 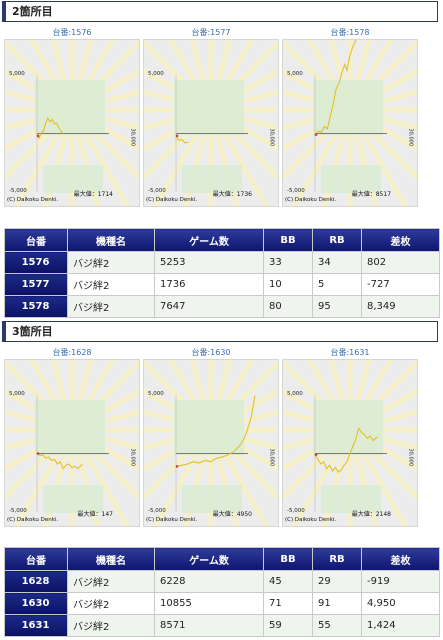 What do you see at coordinates (36, 625) in the screenshot?
I see `machine-number-cell: 1631` at bounding box center [36, 625].